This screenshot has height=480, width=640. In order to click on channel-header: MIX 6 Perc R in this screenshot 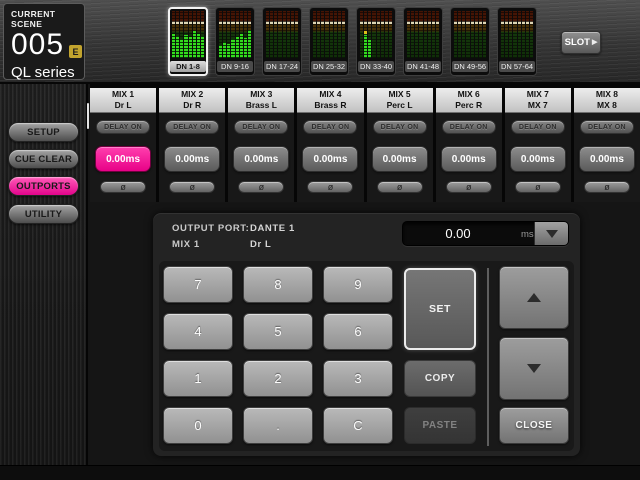, I will do `click(468, 100)`.